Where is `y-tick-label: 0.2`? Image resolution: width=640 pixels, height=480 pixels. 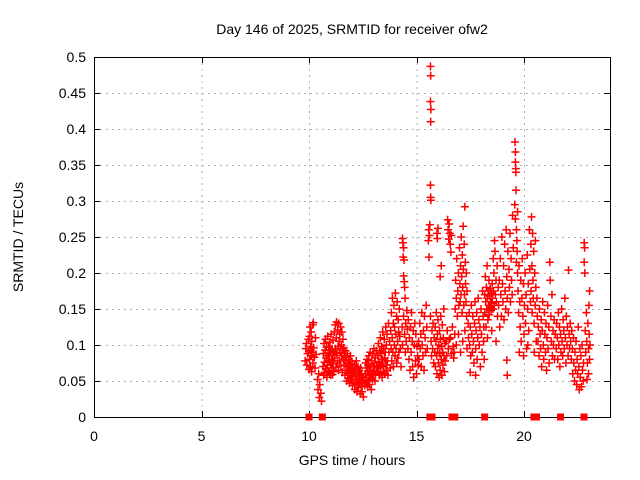 y-tick-label: 0.2 is located at coordinates (77, 273).